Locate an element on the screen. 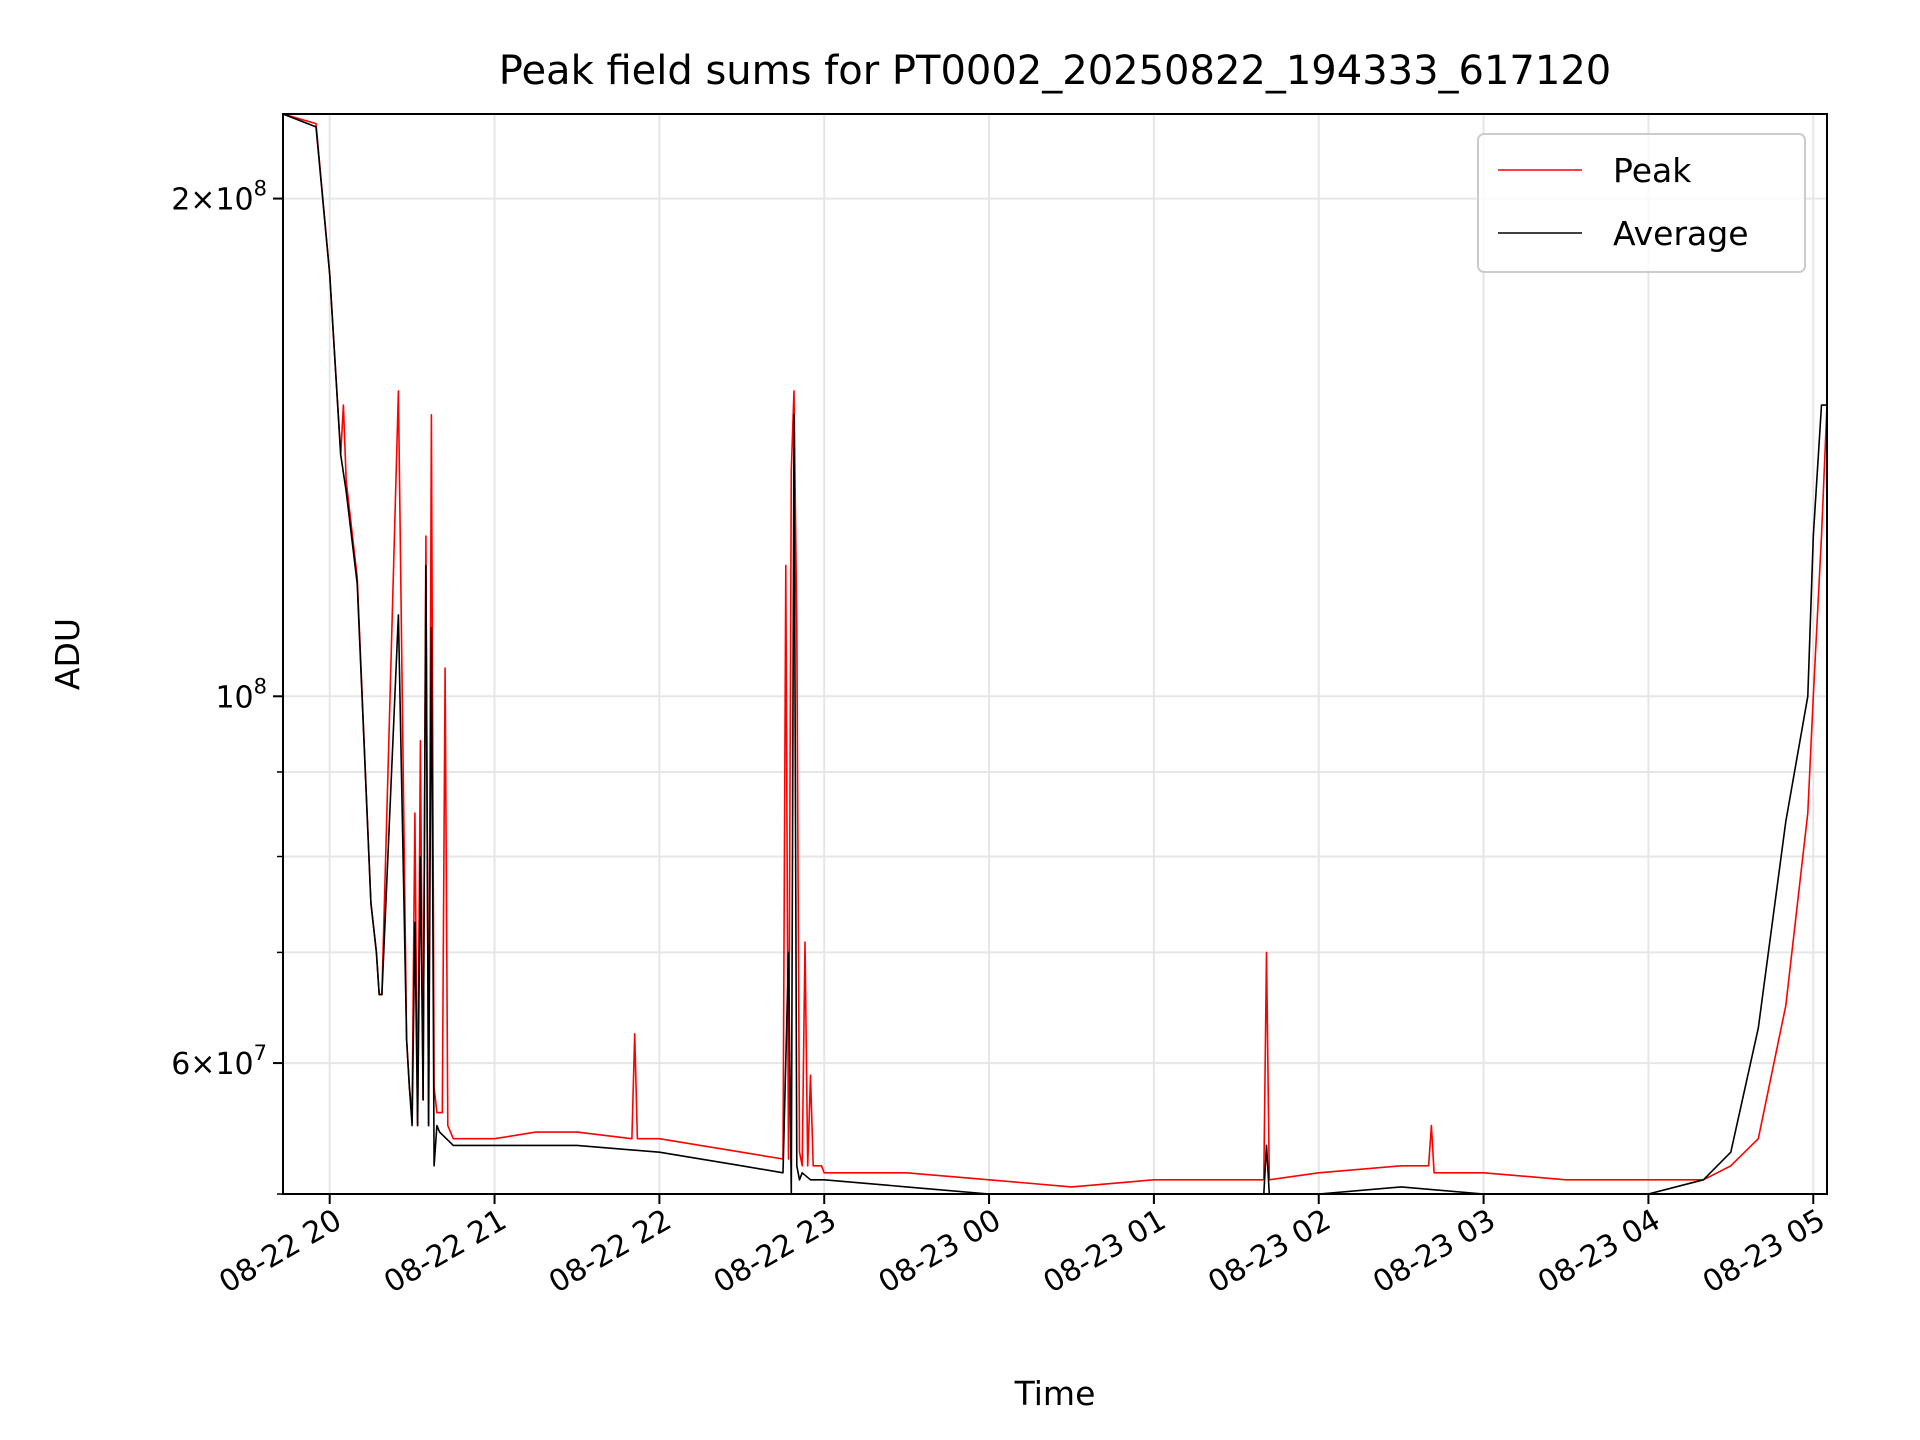  legend-label-average: Average is located at coordinates (1681, 233).